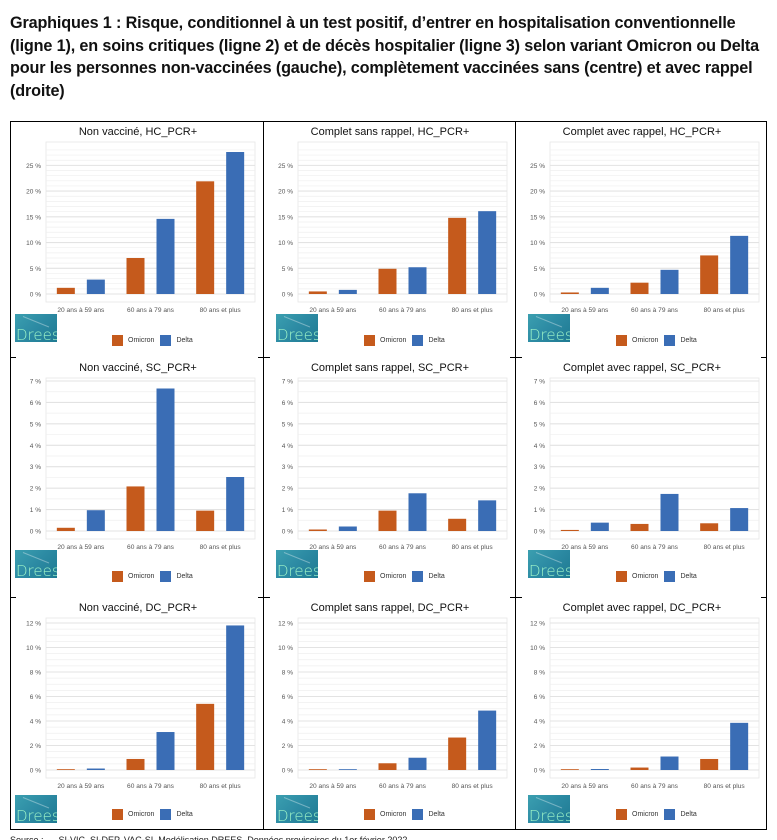 This screenshot has width=777, height=840. What do you see at coordinates (138, 132) in the screenshot?
I see `chart-title: Non vacciné, HC_PCR+` at bounding box center [138, 132].